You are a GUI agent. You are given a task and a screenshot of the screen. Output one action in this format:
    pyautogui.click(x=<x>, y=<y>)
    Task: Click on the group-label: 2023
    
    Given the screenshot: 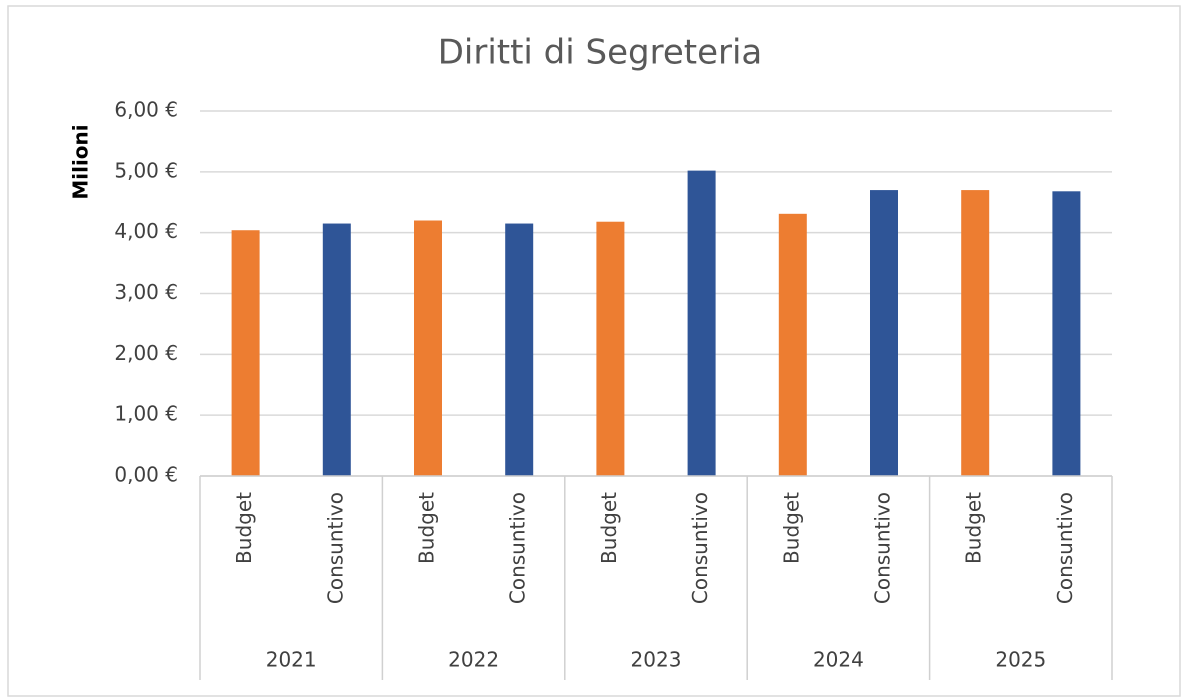 What is the action you would take?
    pyautogui.click(x=656, y=660)
    